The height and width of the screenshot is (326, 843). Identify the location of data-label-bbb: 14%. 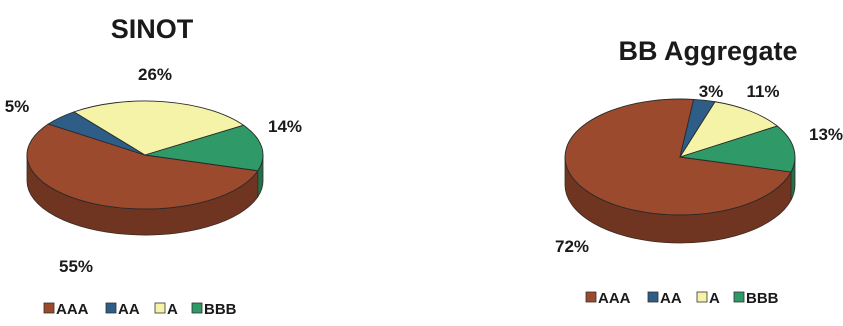
(285, 126).